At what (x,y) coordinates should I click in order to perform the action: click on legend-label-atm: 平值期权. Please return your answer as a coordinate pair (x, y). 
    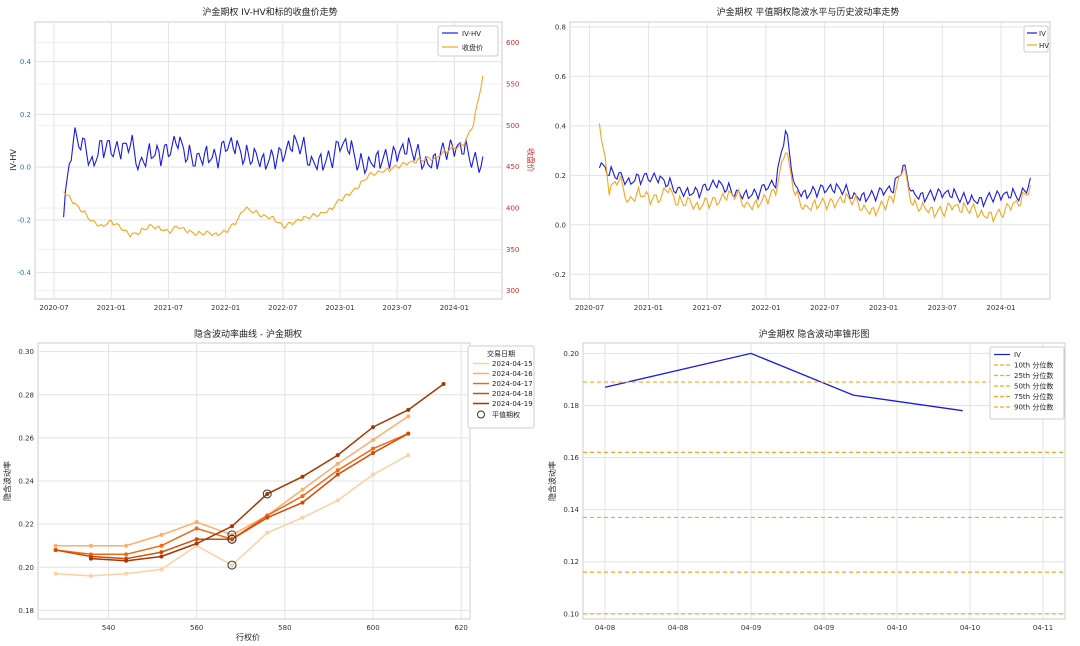
    Looking at the image, I should click on (506, 414).